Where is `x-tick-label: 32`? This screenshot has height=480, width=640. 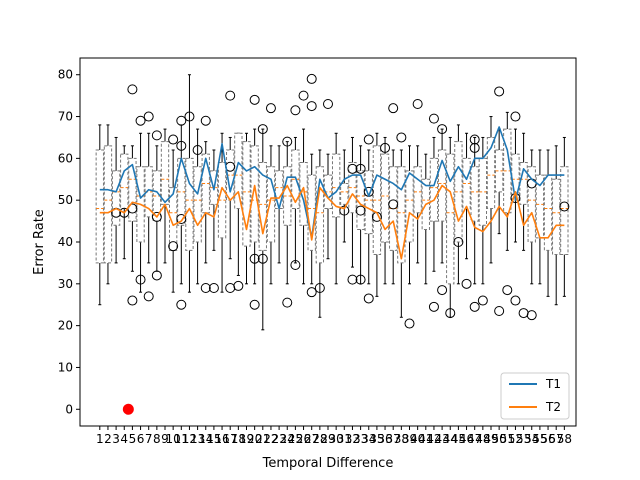
x-tick-label: 32 is located at coordinates (352, 439).